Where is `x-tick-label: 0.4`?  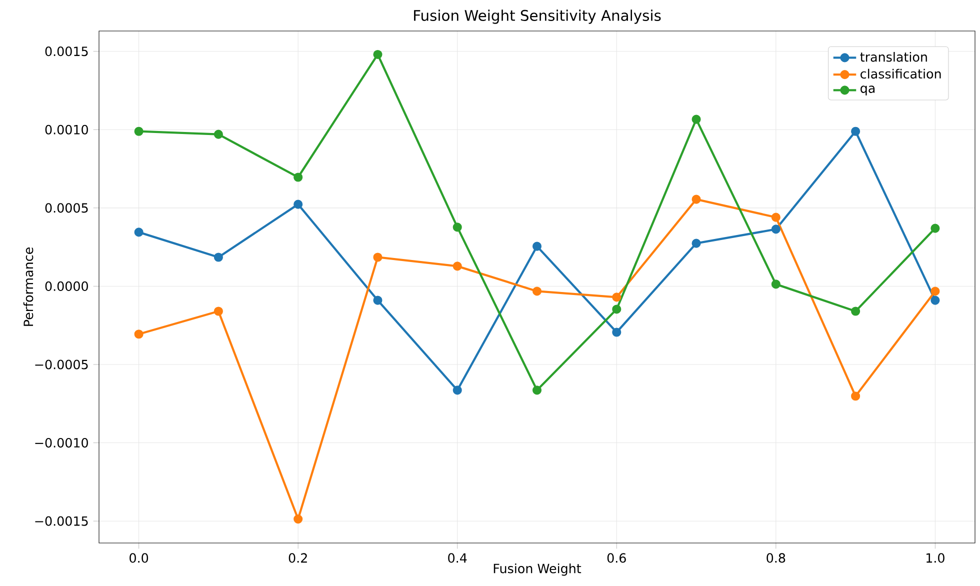 x-tick-label: 0.4 is located at coordinates (457, 558).